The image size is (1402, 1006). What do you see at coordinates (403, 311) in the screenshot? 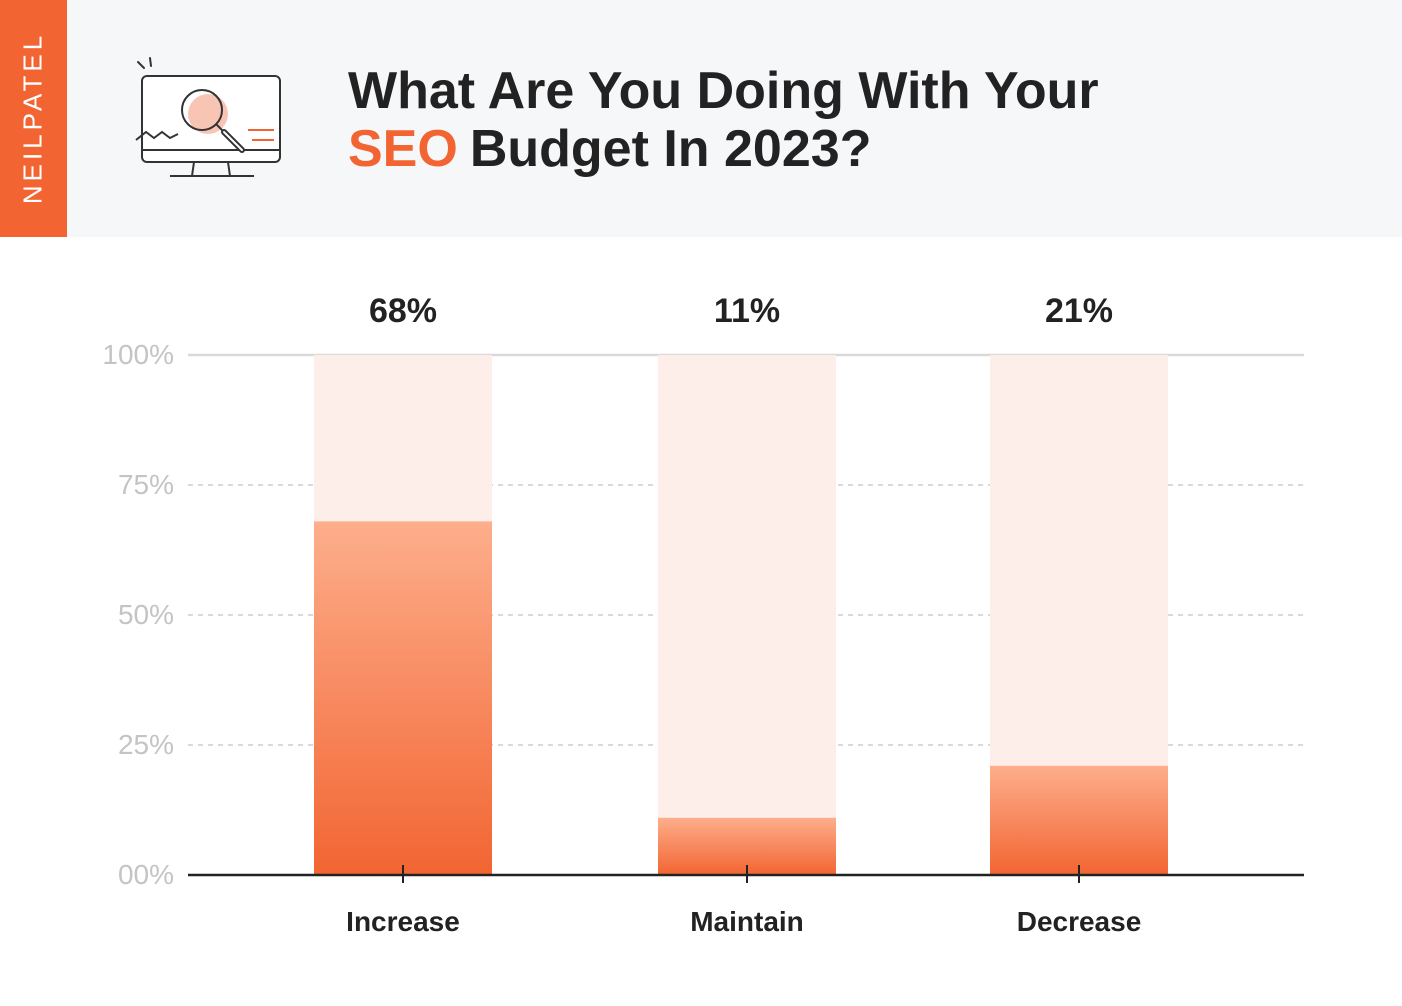
I see `bar-value-label: 68%` at bounding box center [403, 311].